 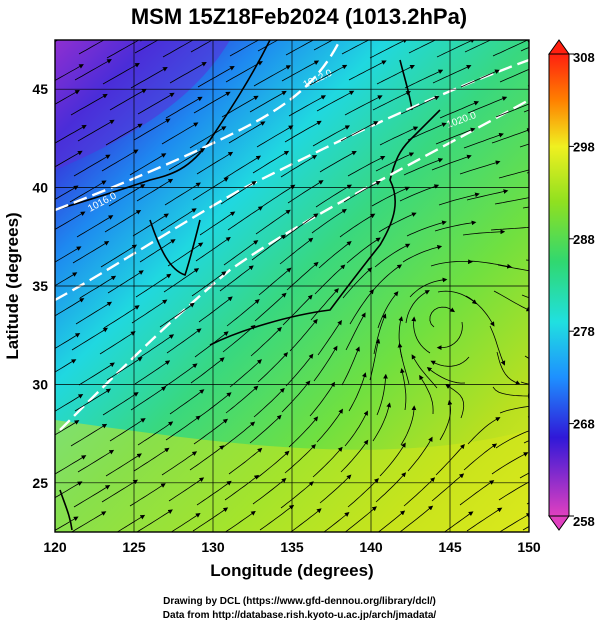 I want to click on x-axis: 120 125 130 135 140 145 150, so click(x=292, y=547).